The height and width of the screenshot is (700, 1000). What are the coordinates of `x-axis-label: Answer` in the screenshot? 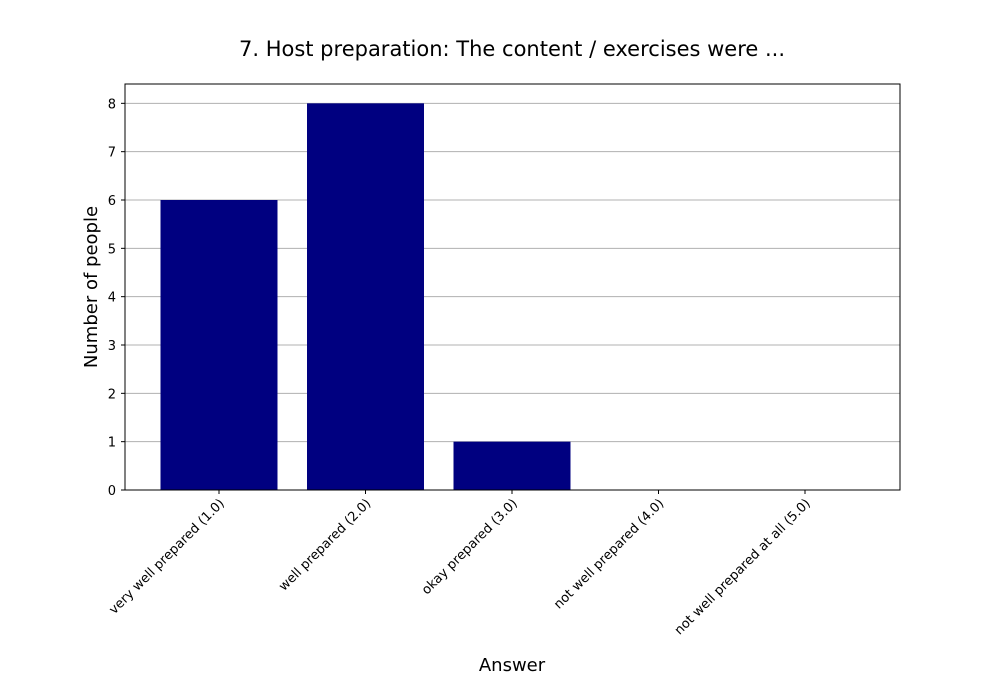 It's located at (512, 665).